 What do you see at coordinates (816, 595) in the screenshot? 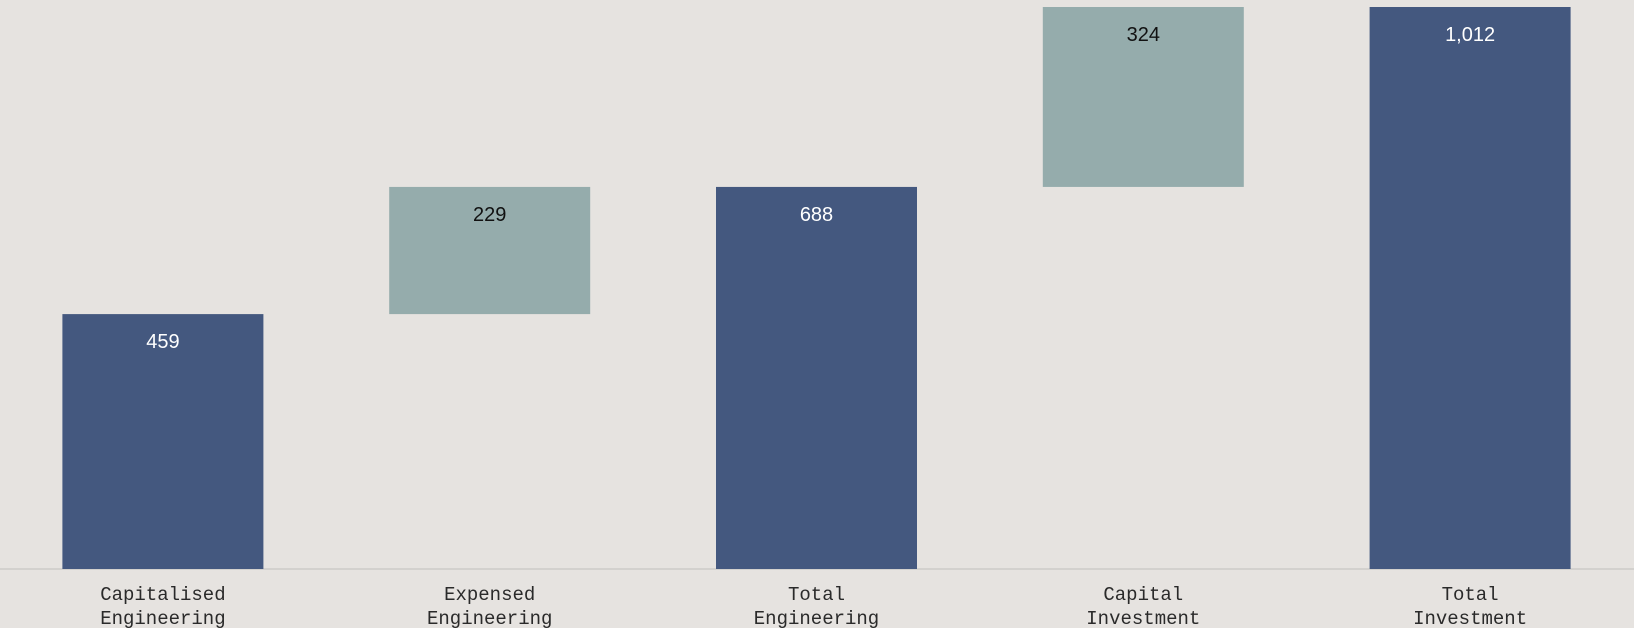
I see `category-label-2-line-0: Total` at bounding box center [816, 595].